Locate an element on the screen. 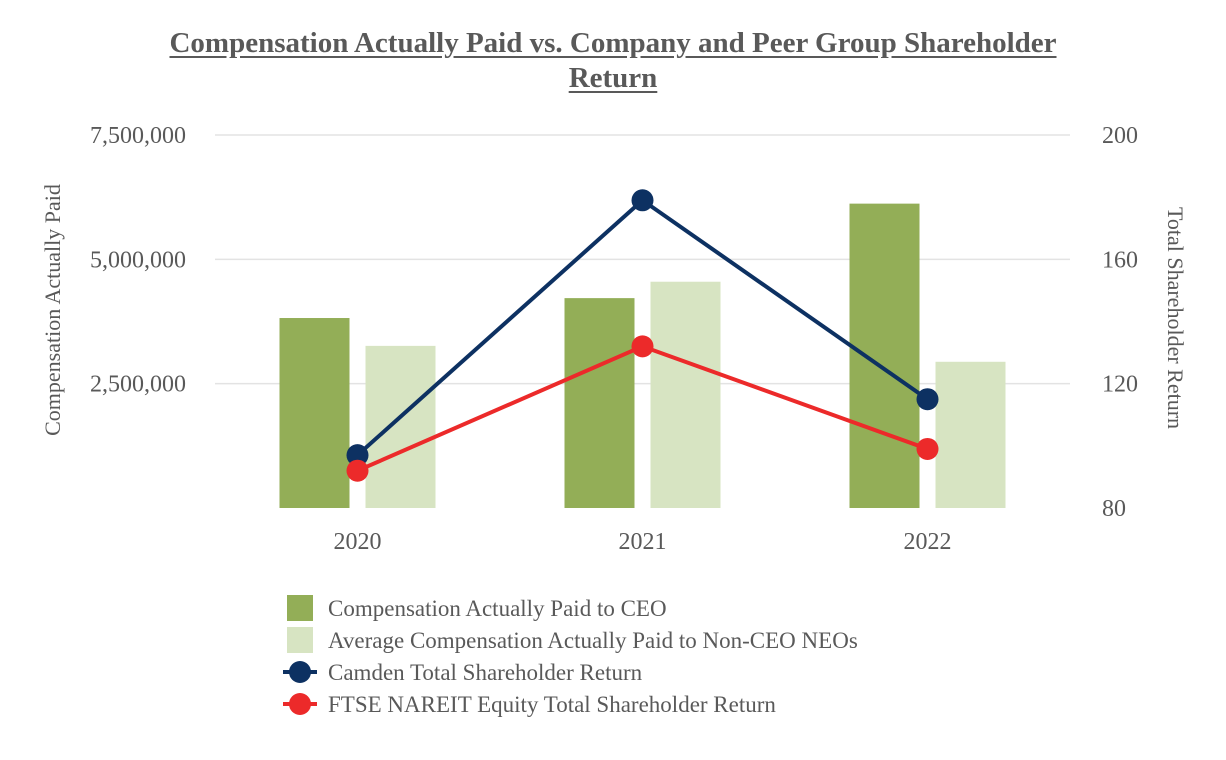 The image size is (1226, 760). point-ftse-nareit-tsr-2021 is located at coordinates (642, 346).